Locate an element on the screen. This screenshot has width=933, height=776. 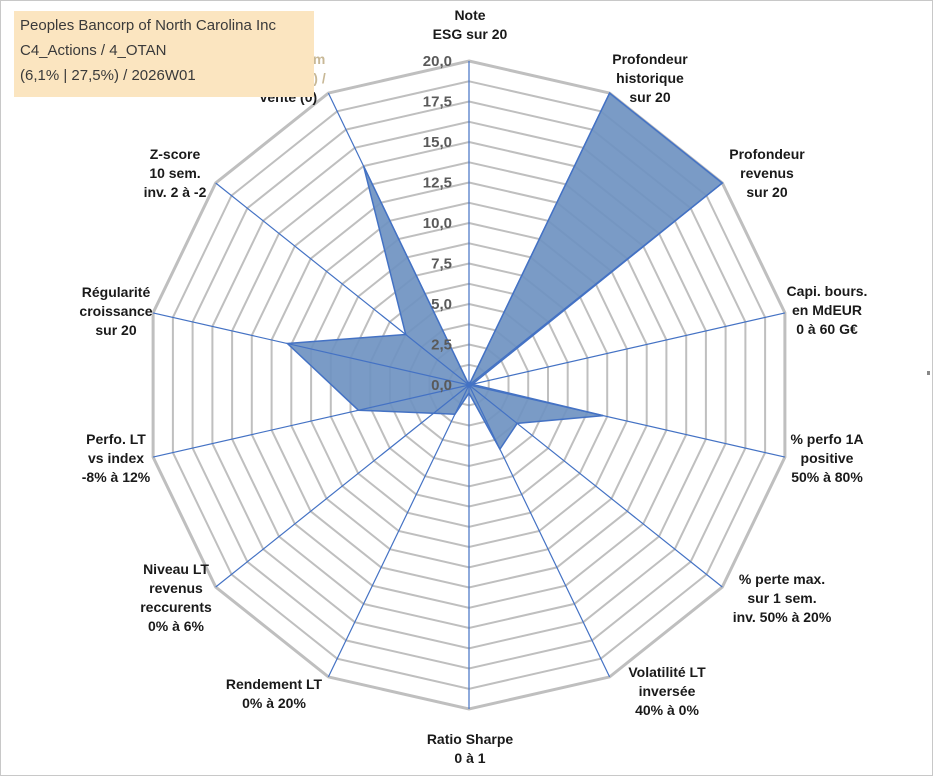
axis-label-line: 0% à 6% is located at coordinates (176, 626).